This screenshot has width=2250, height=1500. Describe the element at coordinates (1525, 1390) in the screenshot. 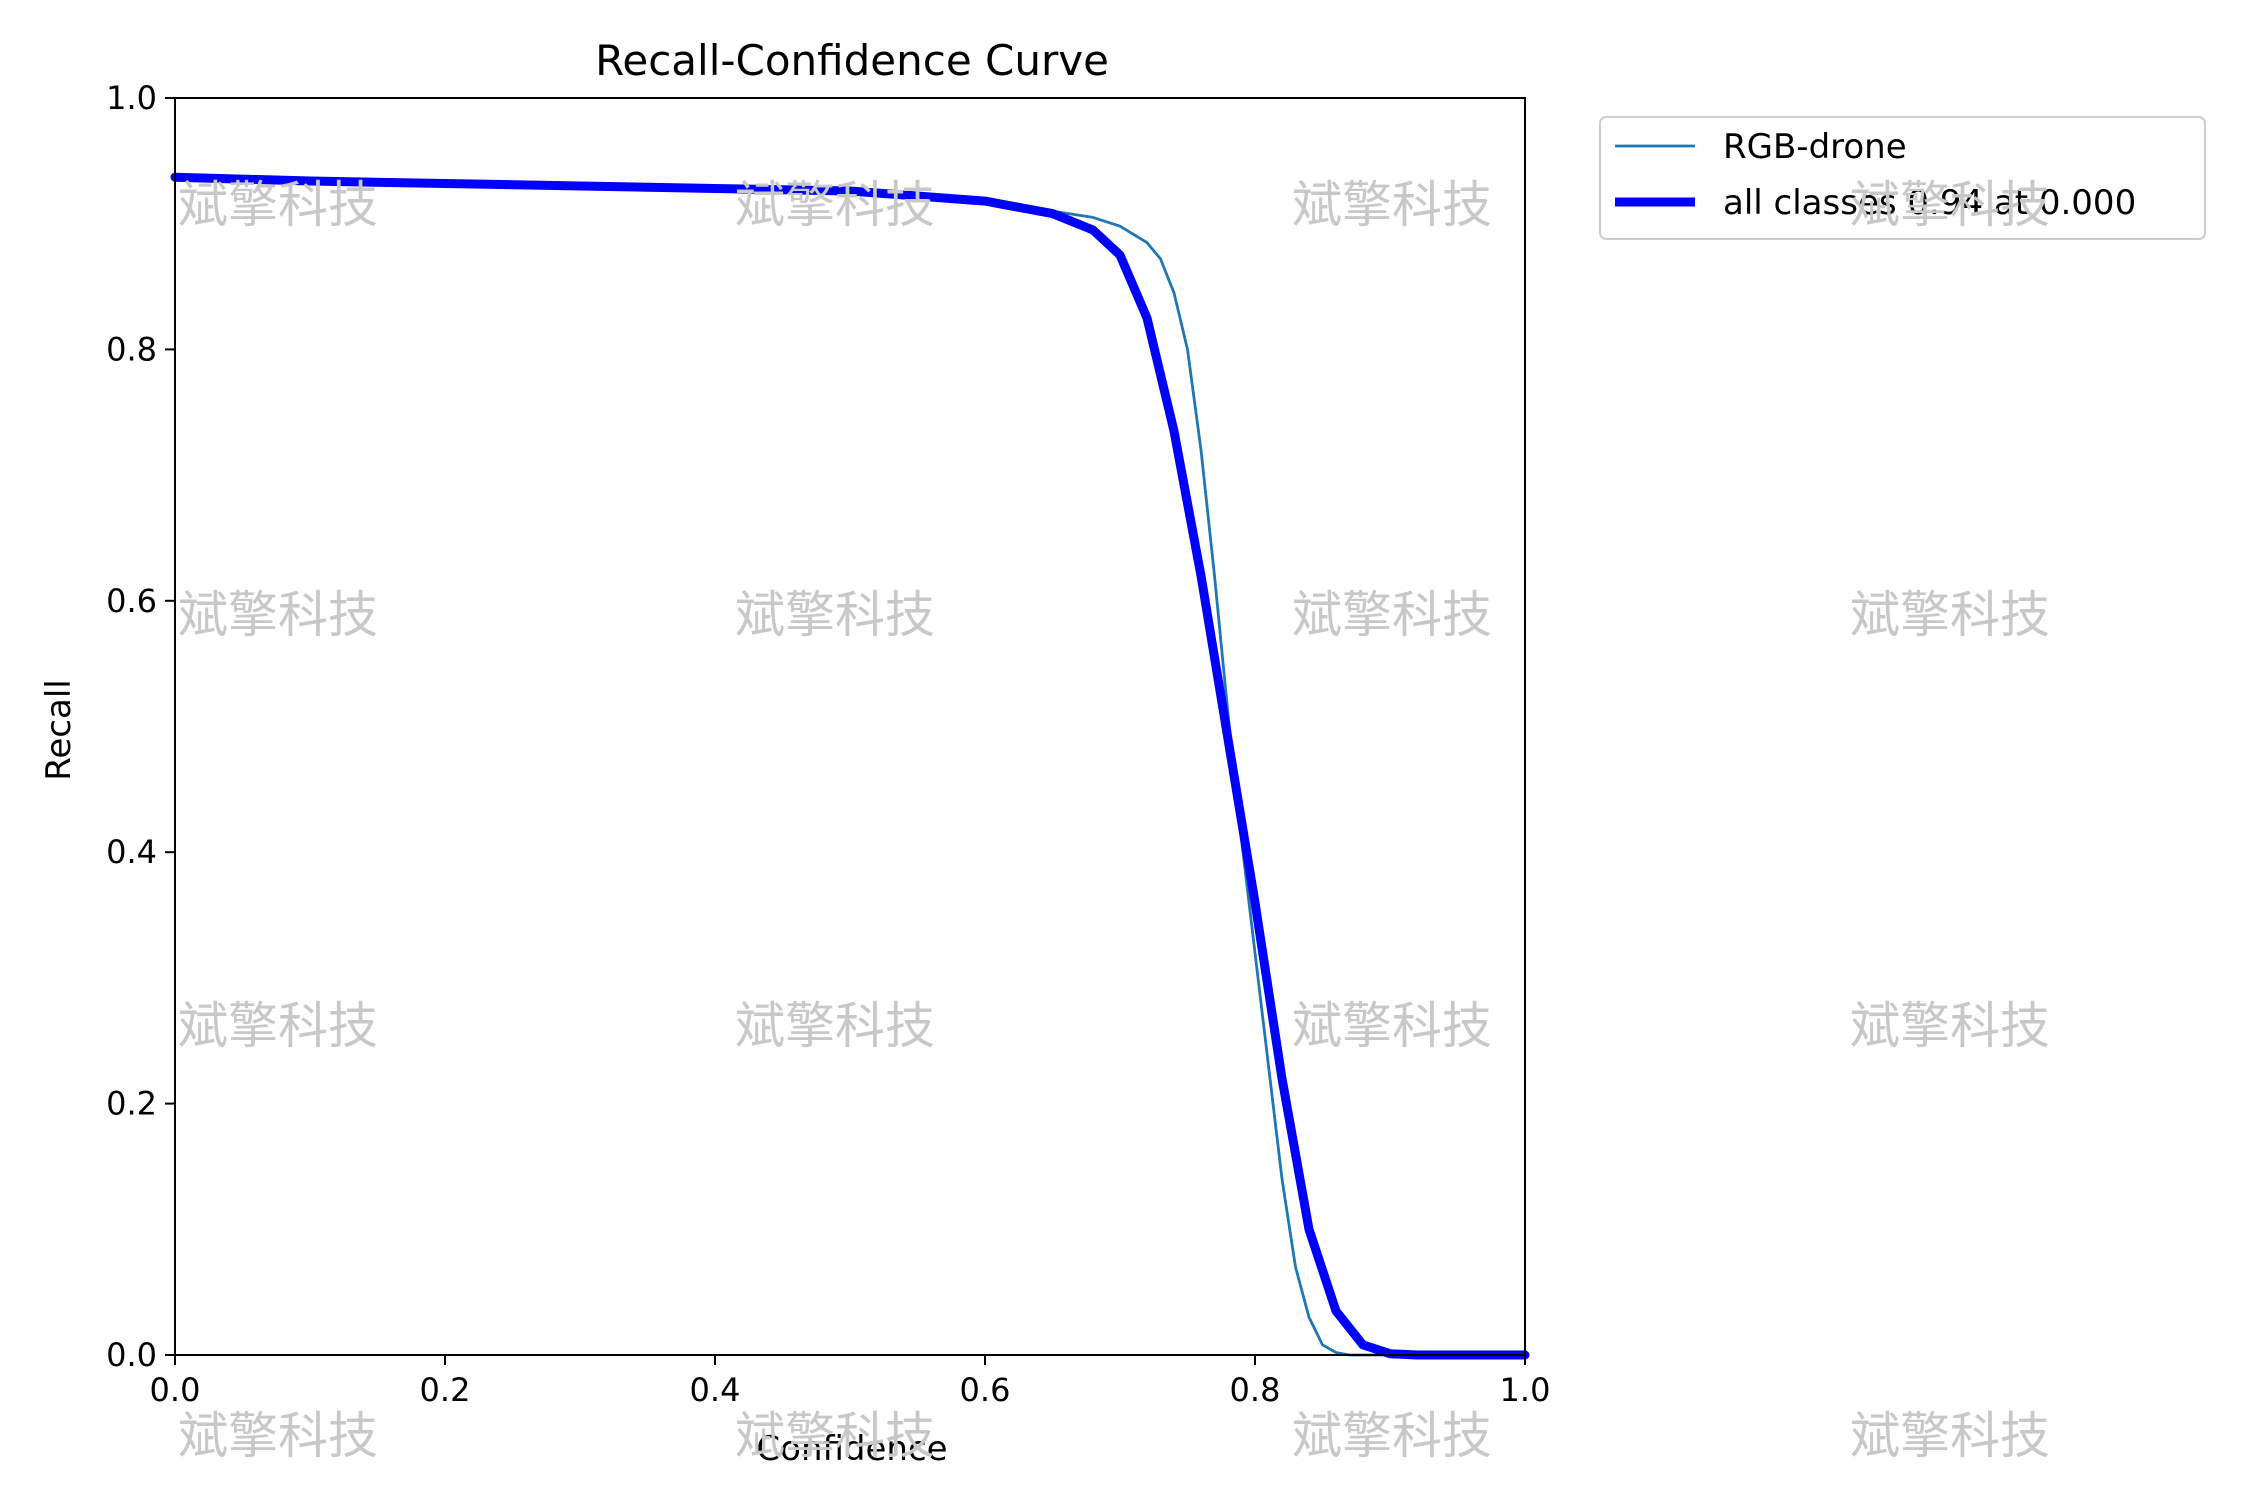

I see `x-tick-label: 1.0` at that location.